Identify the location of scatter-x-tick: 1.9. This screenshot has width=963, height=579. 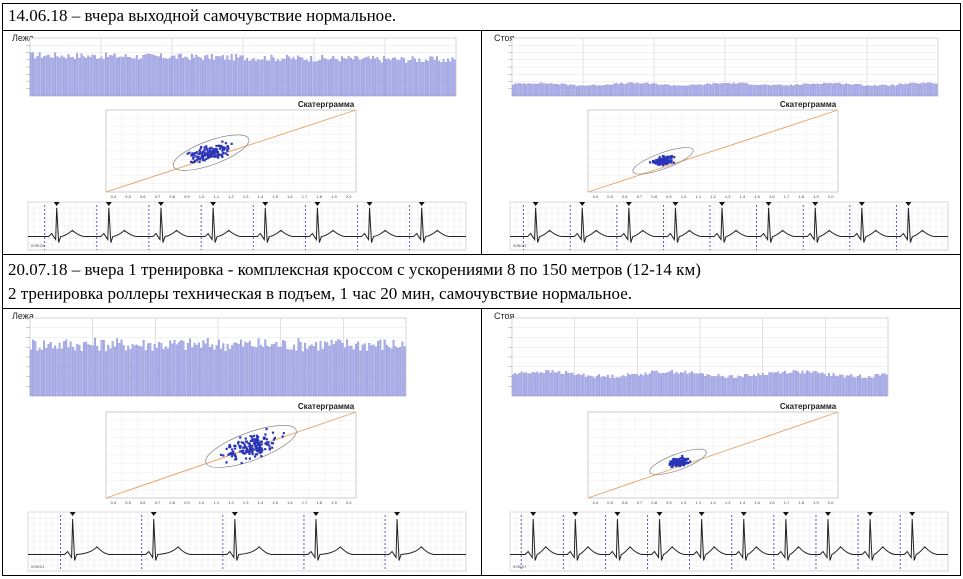
(816, 196).